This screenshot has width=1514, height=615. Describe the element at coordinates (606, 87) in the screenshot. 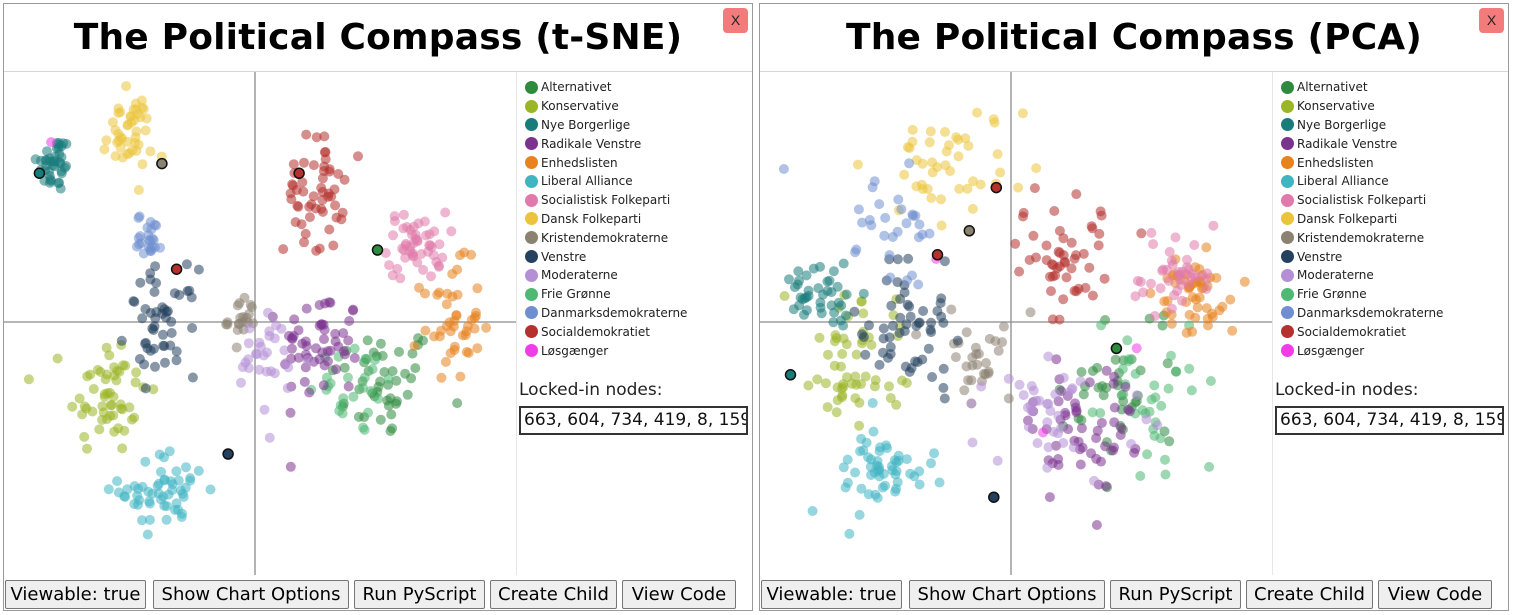

I see `legend-item: Alternativet` at that location.